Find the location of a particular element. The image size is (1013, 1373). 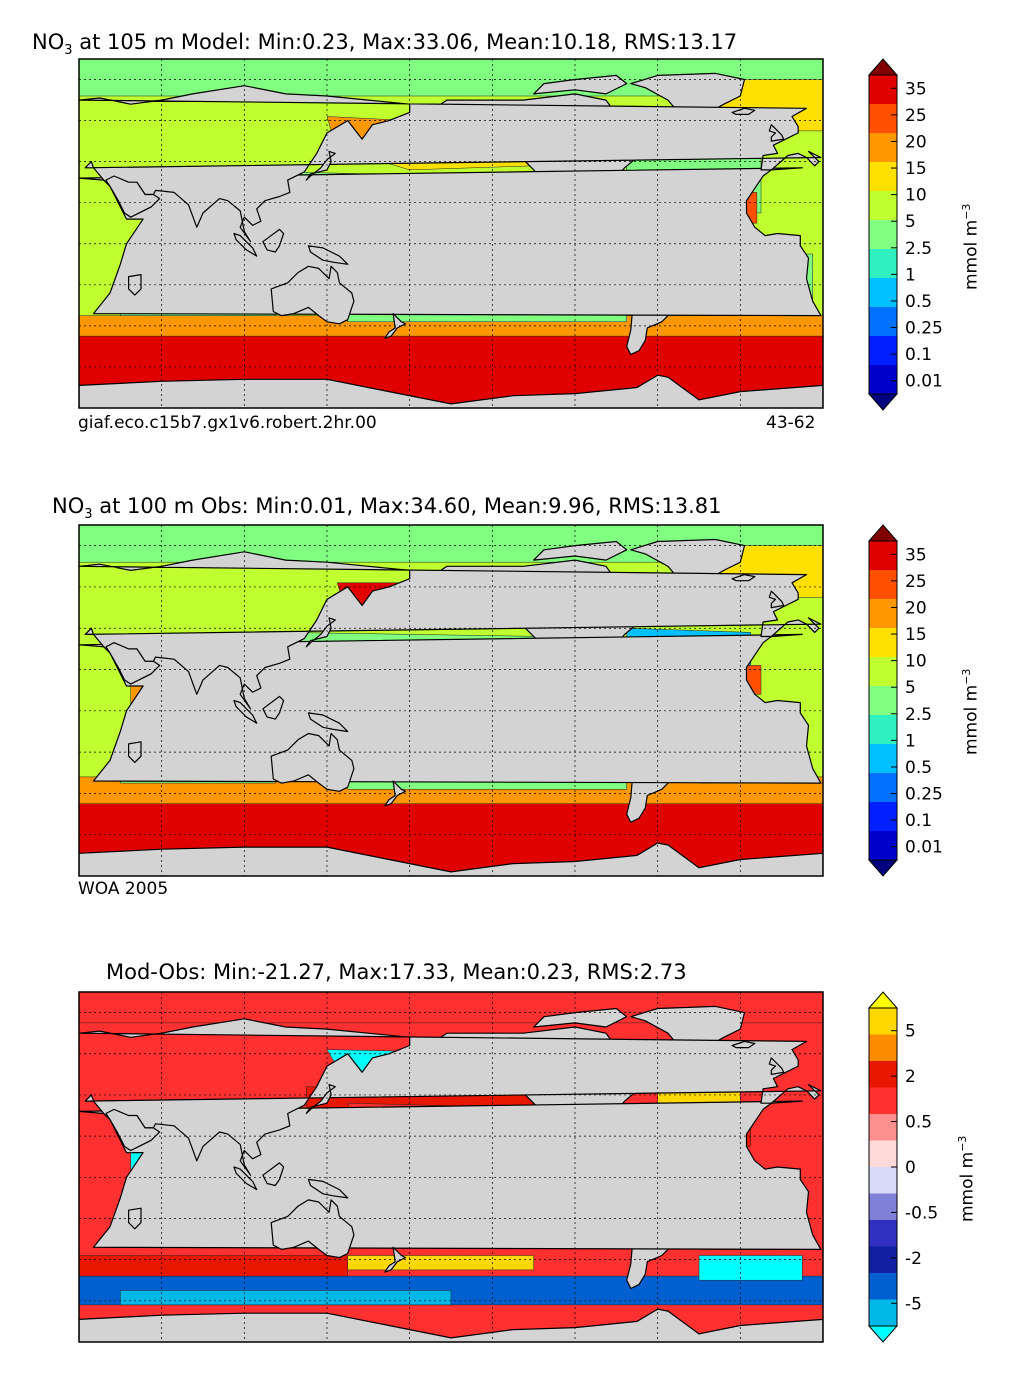

colorbar-tick-label: 0.01 is located at coordinates (924, 382).